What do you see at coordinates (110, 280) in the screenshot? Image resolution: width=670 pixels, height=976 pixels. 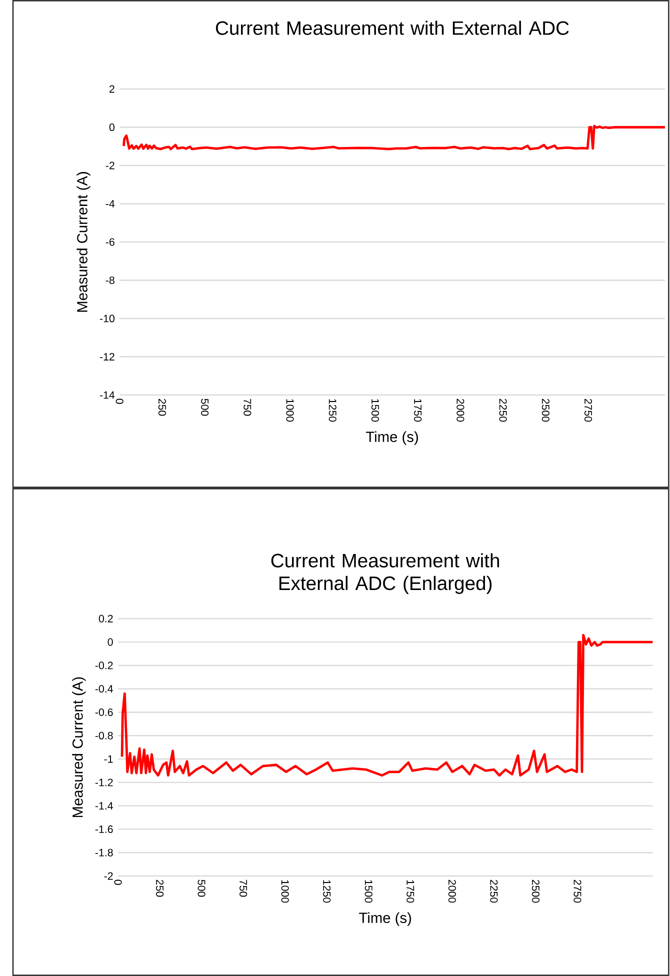 I see `y-tick-label: -8` at bounding box center [110, 280].